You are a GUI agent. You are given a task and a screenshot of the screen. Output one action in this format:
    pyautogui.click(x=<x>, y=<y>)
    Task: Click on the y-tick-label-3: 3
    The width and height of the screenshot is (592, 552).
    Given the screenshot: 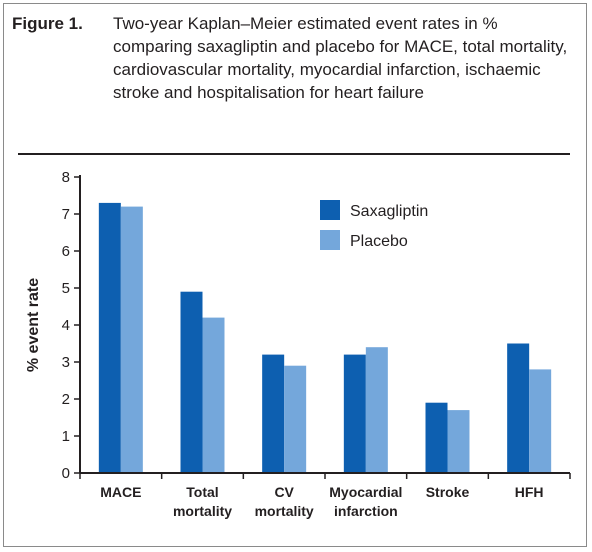 What is the action you would take?
    pyautogui.click(x=66, y=362)
    